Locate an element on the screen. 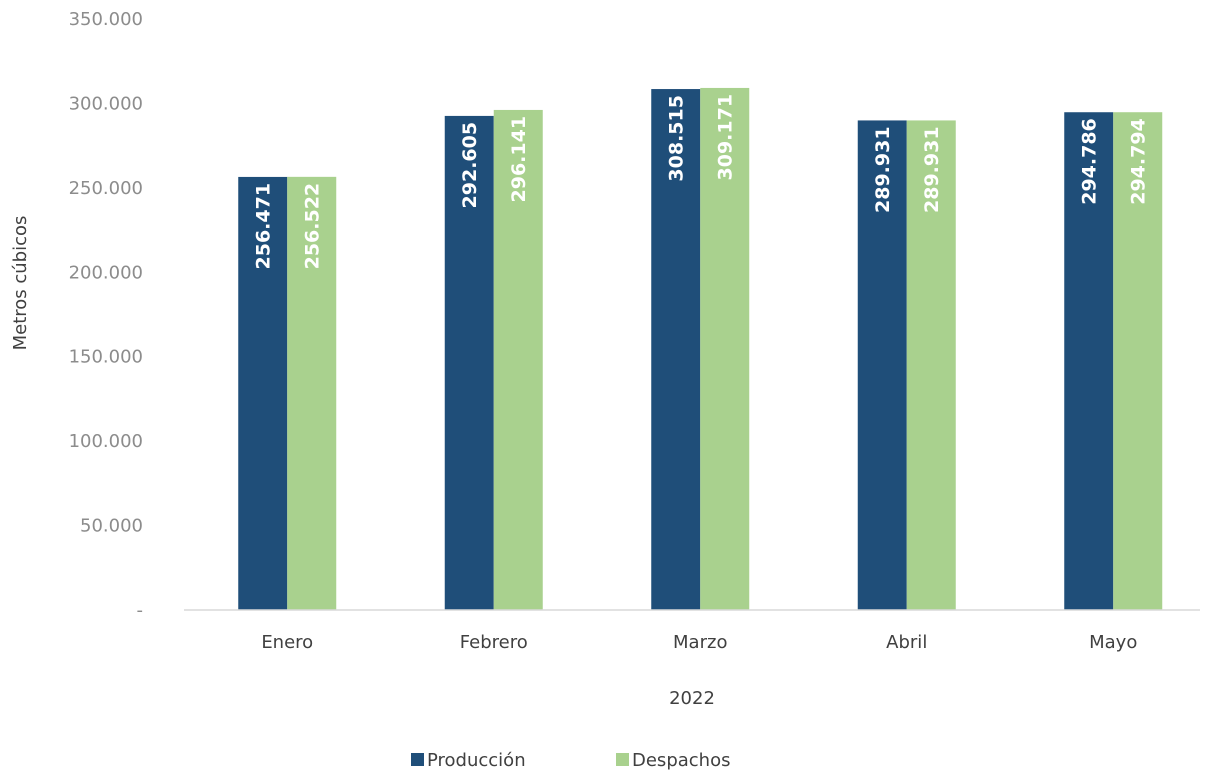  x-tick-label: Enero is located at coordinates (287, 642).